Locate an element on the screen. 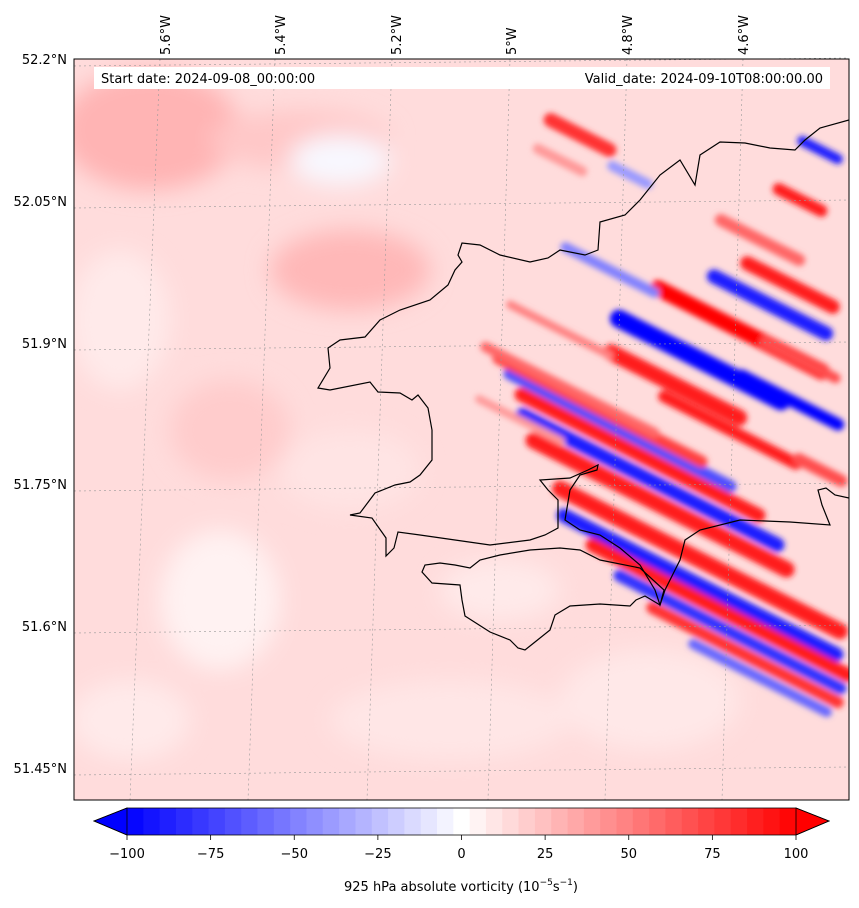  valid-date-label: Valid_date: 2024-09-10T08:00:00.00 is located at coordinates (704, 79).